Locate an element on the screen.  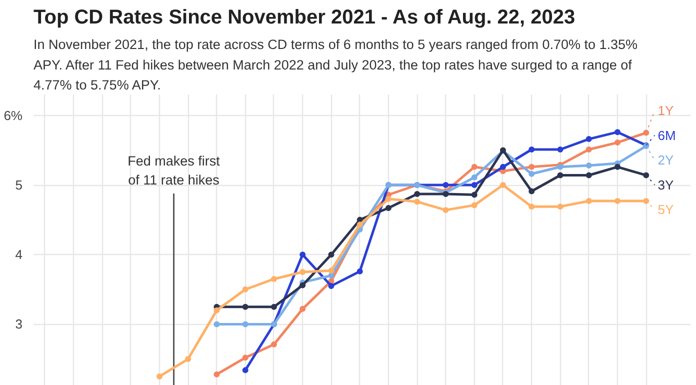
series-label: 1Y is located at coordinates (666, 110).